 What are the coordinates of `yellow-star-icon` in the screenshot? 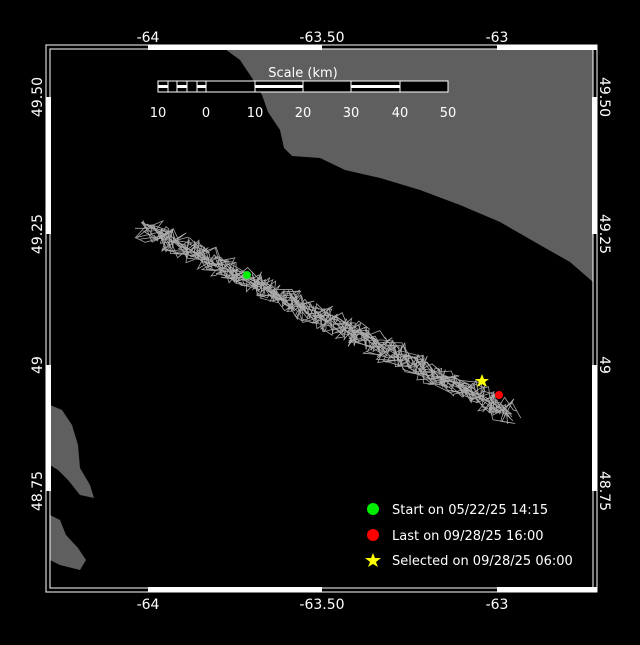 It's located at (373, 560).